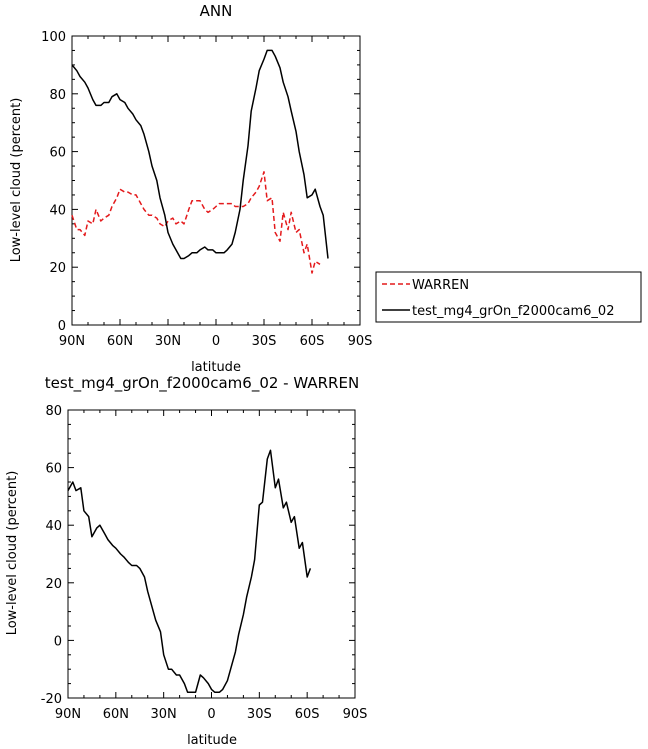  I want to click on top-series, so click(200, 161).